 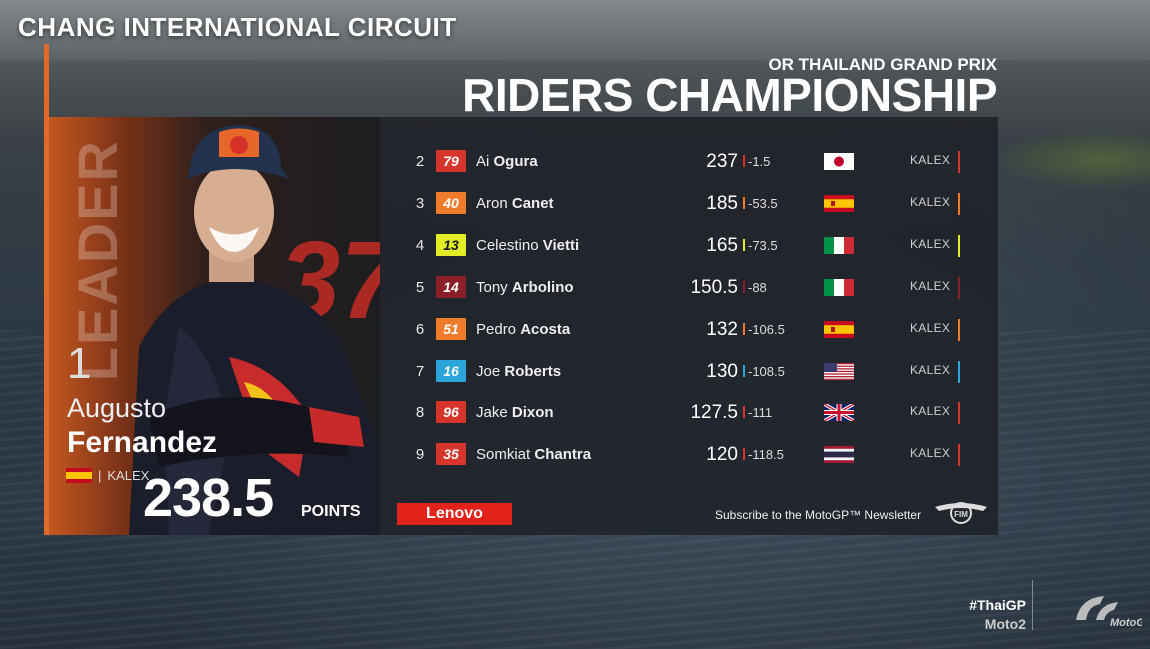 What do you see at coordinates (1032, 605) in the screenshot?
I see `footer-divider` at bounding box center [1032, 605].